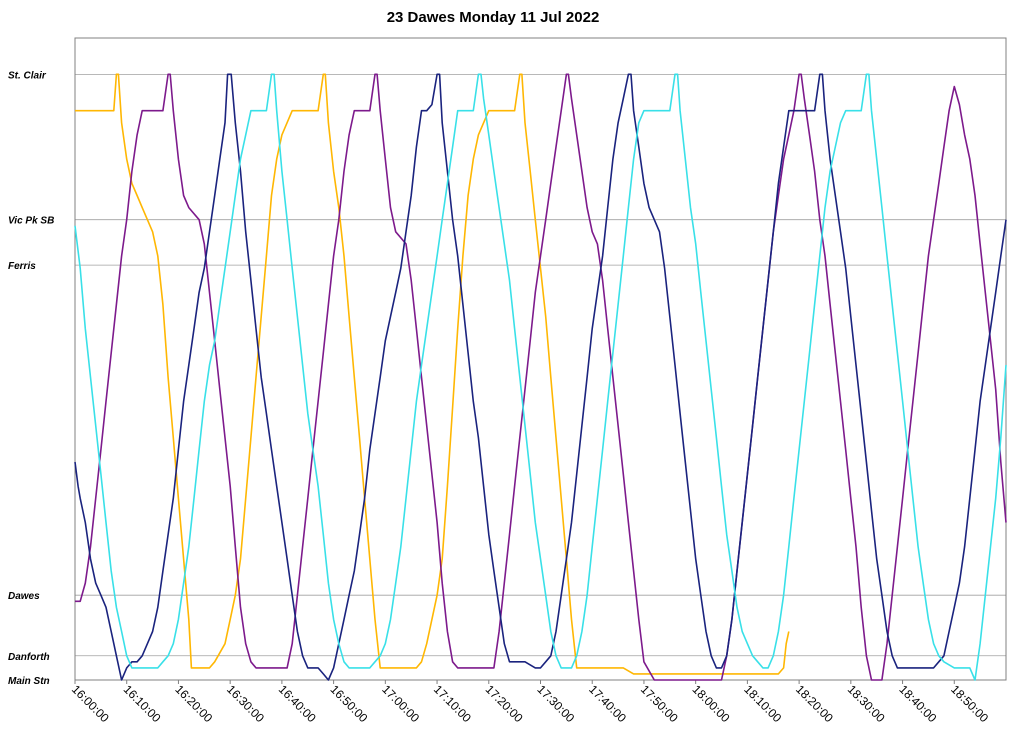 Image resolution: width=1024 pixels, height=750 pixels. What do you see at coordinates (24, 596) in the screenshot?
I see `y-stop-label: Dawes` at bounding box center [24, 596].